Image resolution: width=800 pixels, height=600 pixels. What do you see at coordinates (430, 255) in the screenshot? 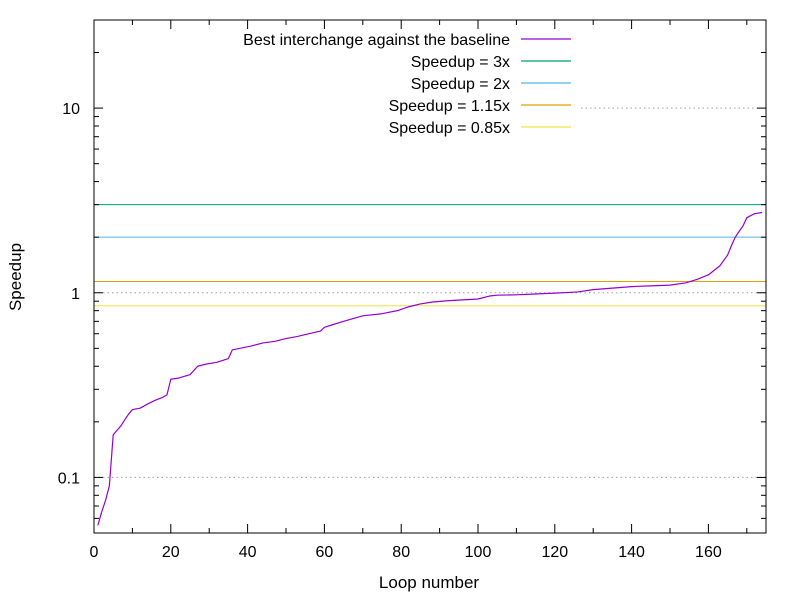
I see `reference-lines` at bounding box center [430, 255].